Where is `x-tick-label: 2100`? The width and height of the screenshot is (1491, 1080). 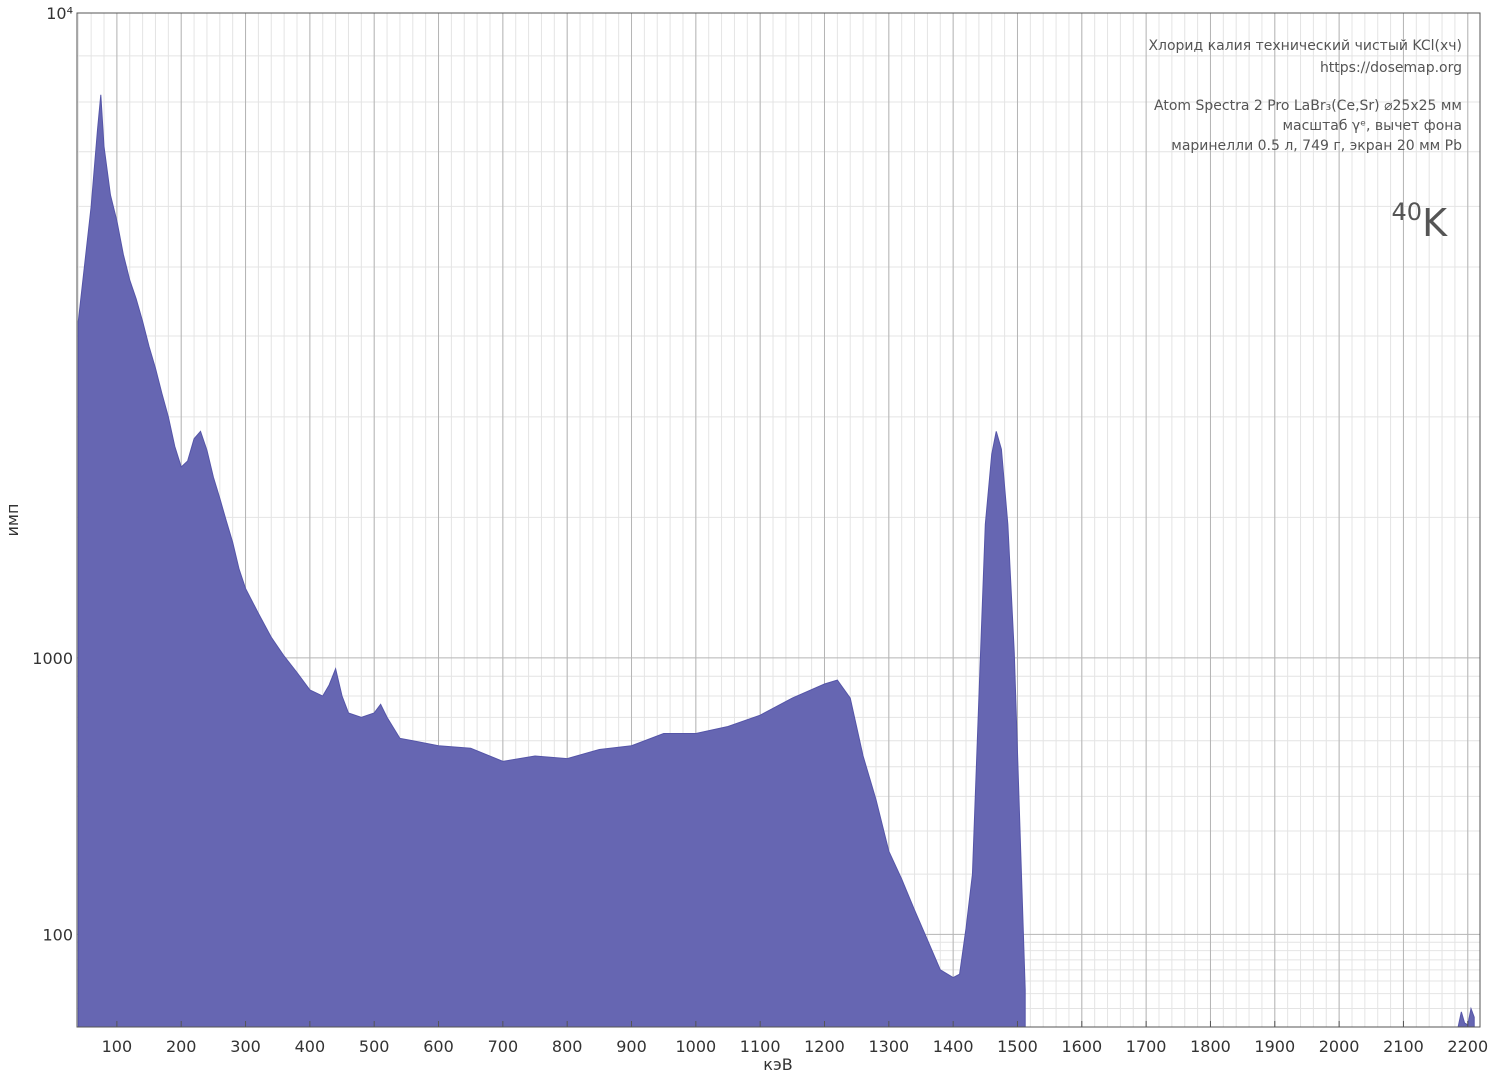 x-tick-label: 2100 is located at coordinates (1403, 1046).